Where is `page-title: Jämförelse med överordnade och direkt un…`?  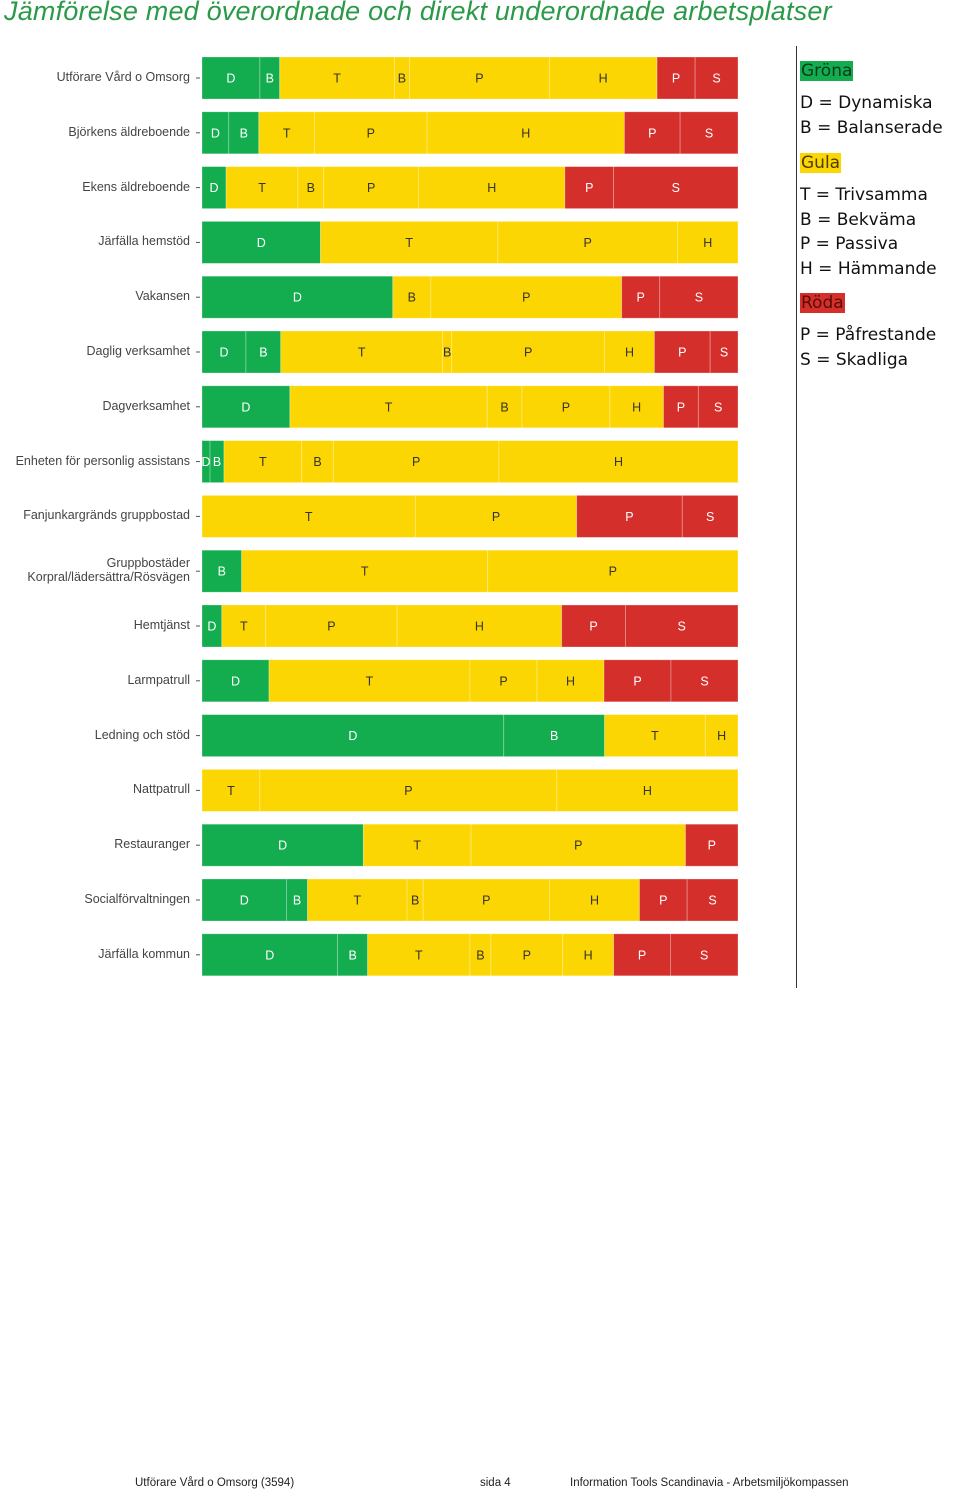
page-title: Jämförelse med överordnade och direkt un… is located at coordinates (418, 13).